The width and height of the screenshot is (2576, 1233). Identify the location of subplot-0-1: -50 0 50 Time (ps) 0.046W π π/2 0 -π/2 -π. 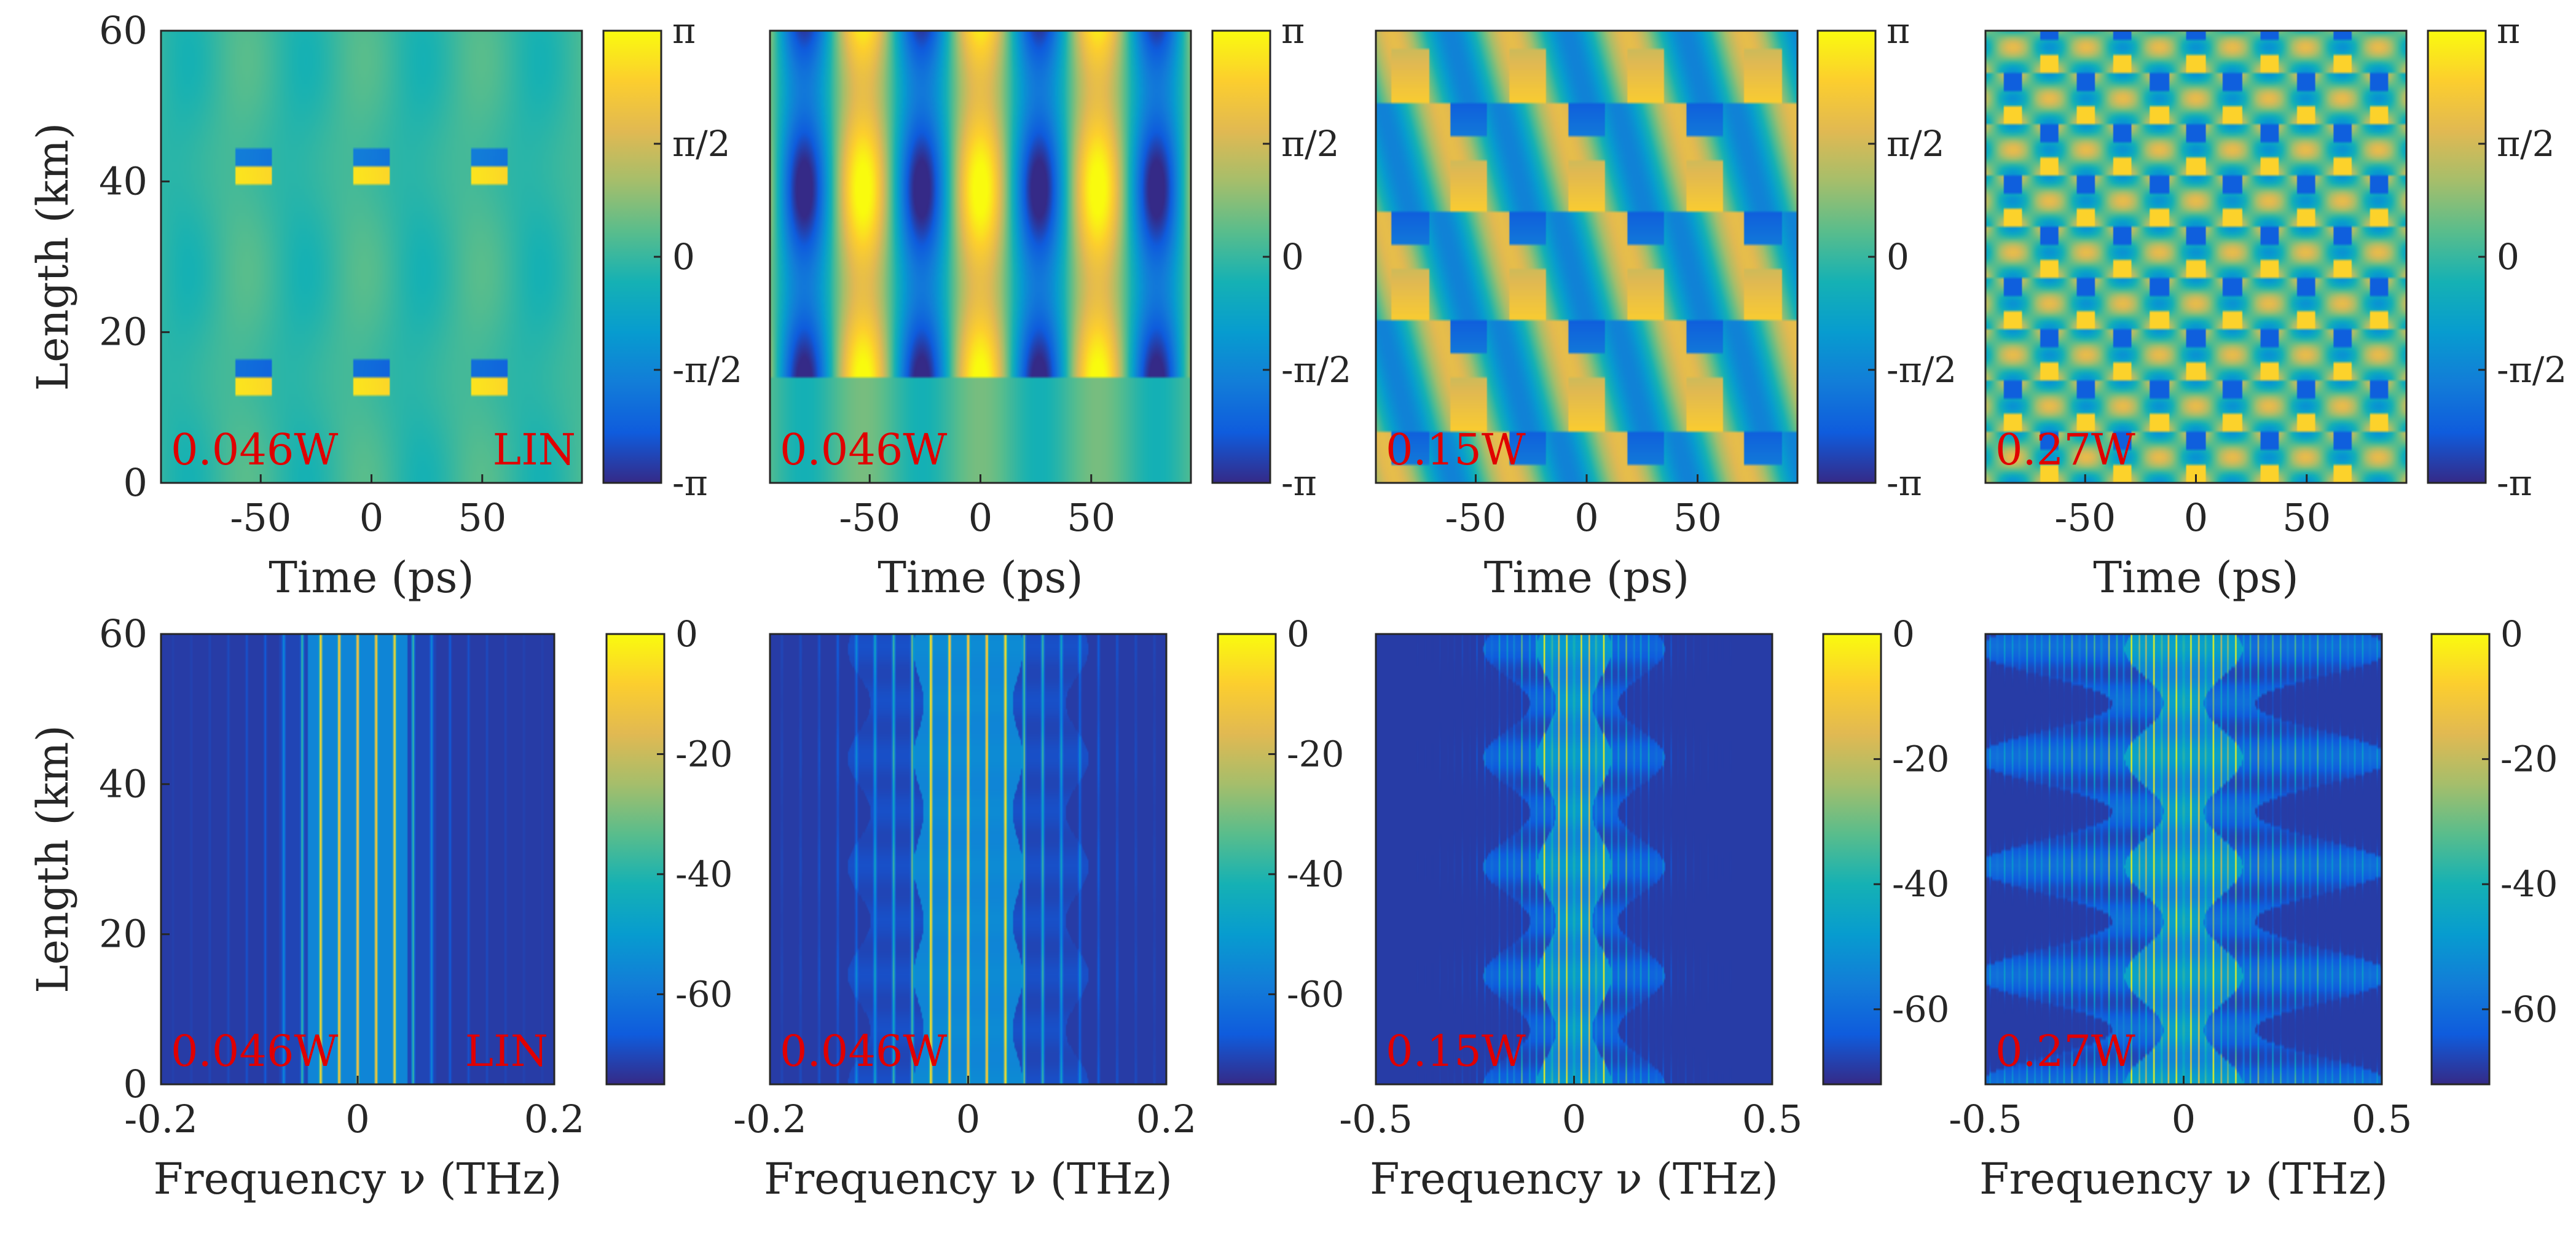
(1060, 306).